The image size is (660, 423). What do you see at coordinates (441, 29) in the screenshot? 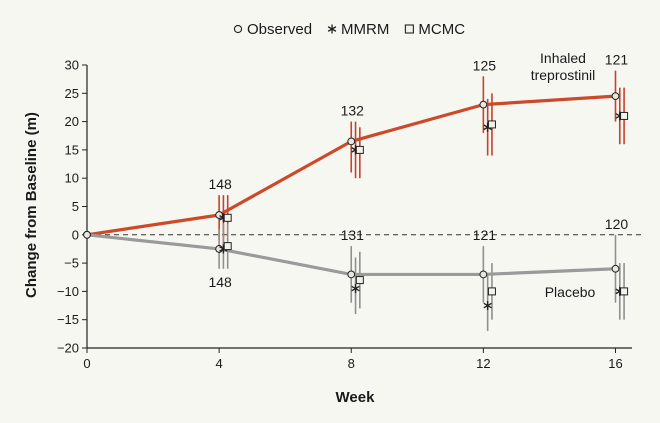
I see `legend-label: MCMC` at bounding box center [441, 29].